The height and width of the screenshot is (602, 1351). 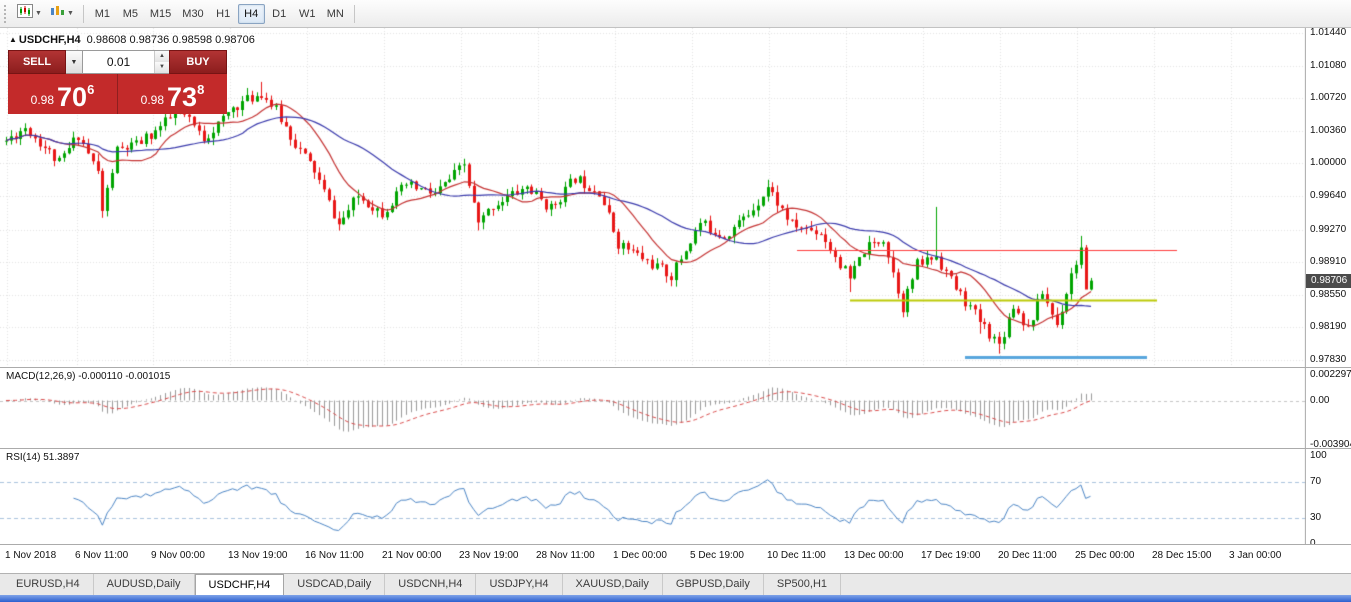 What do you see at coordinates (796, 555) in the screenshot?
I see `time-axis-label: 10 Dec 11:00` at bounding box center [796, 555].